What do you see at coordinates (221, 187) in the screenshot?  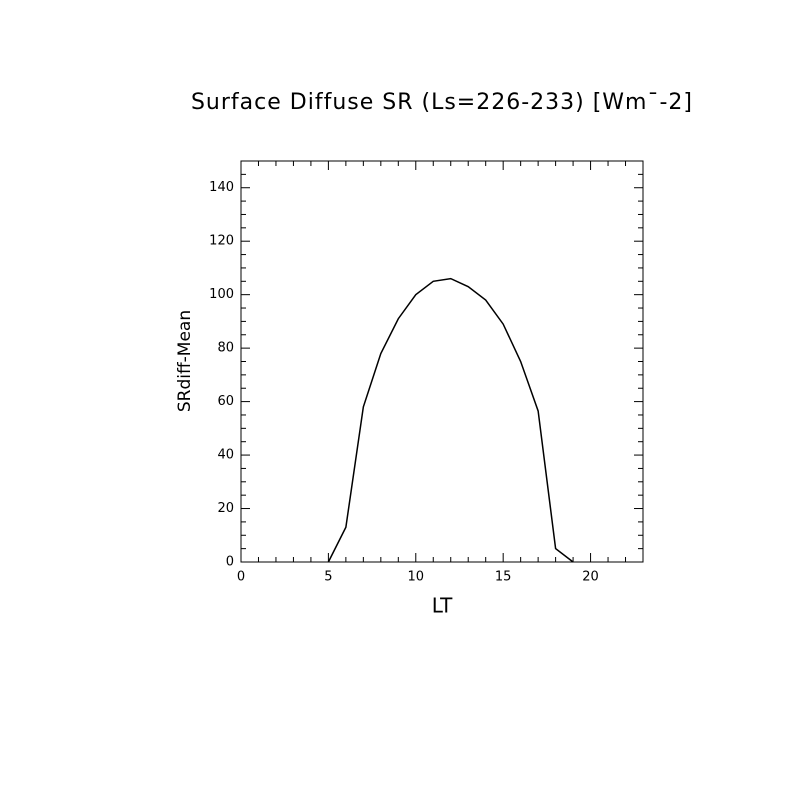 I see `y-tick-label: 140` at bounding box center [221, 187].